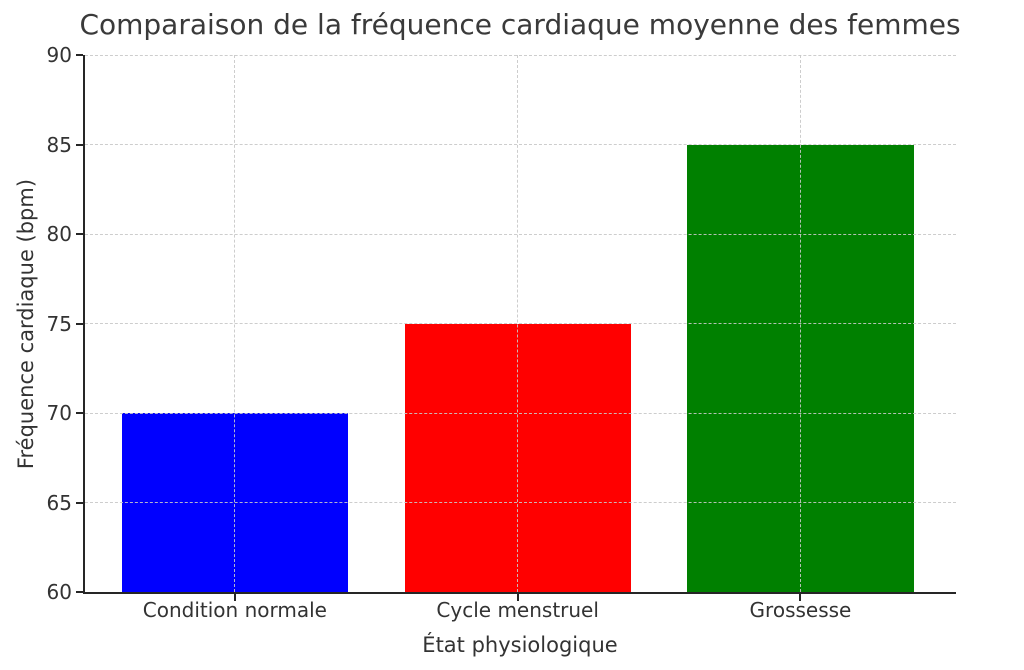 This screenshot has height=670, width=1024. Describe the element at coordinates (59, 144) in the screenshot. I see `y-tick-label: 85` at that location.